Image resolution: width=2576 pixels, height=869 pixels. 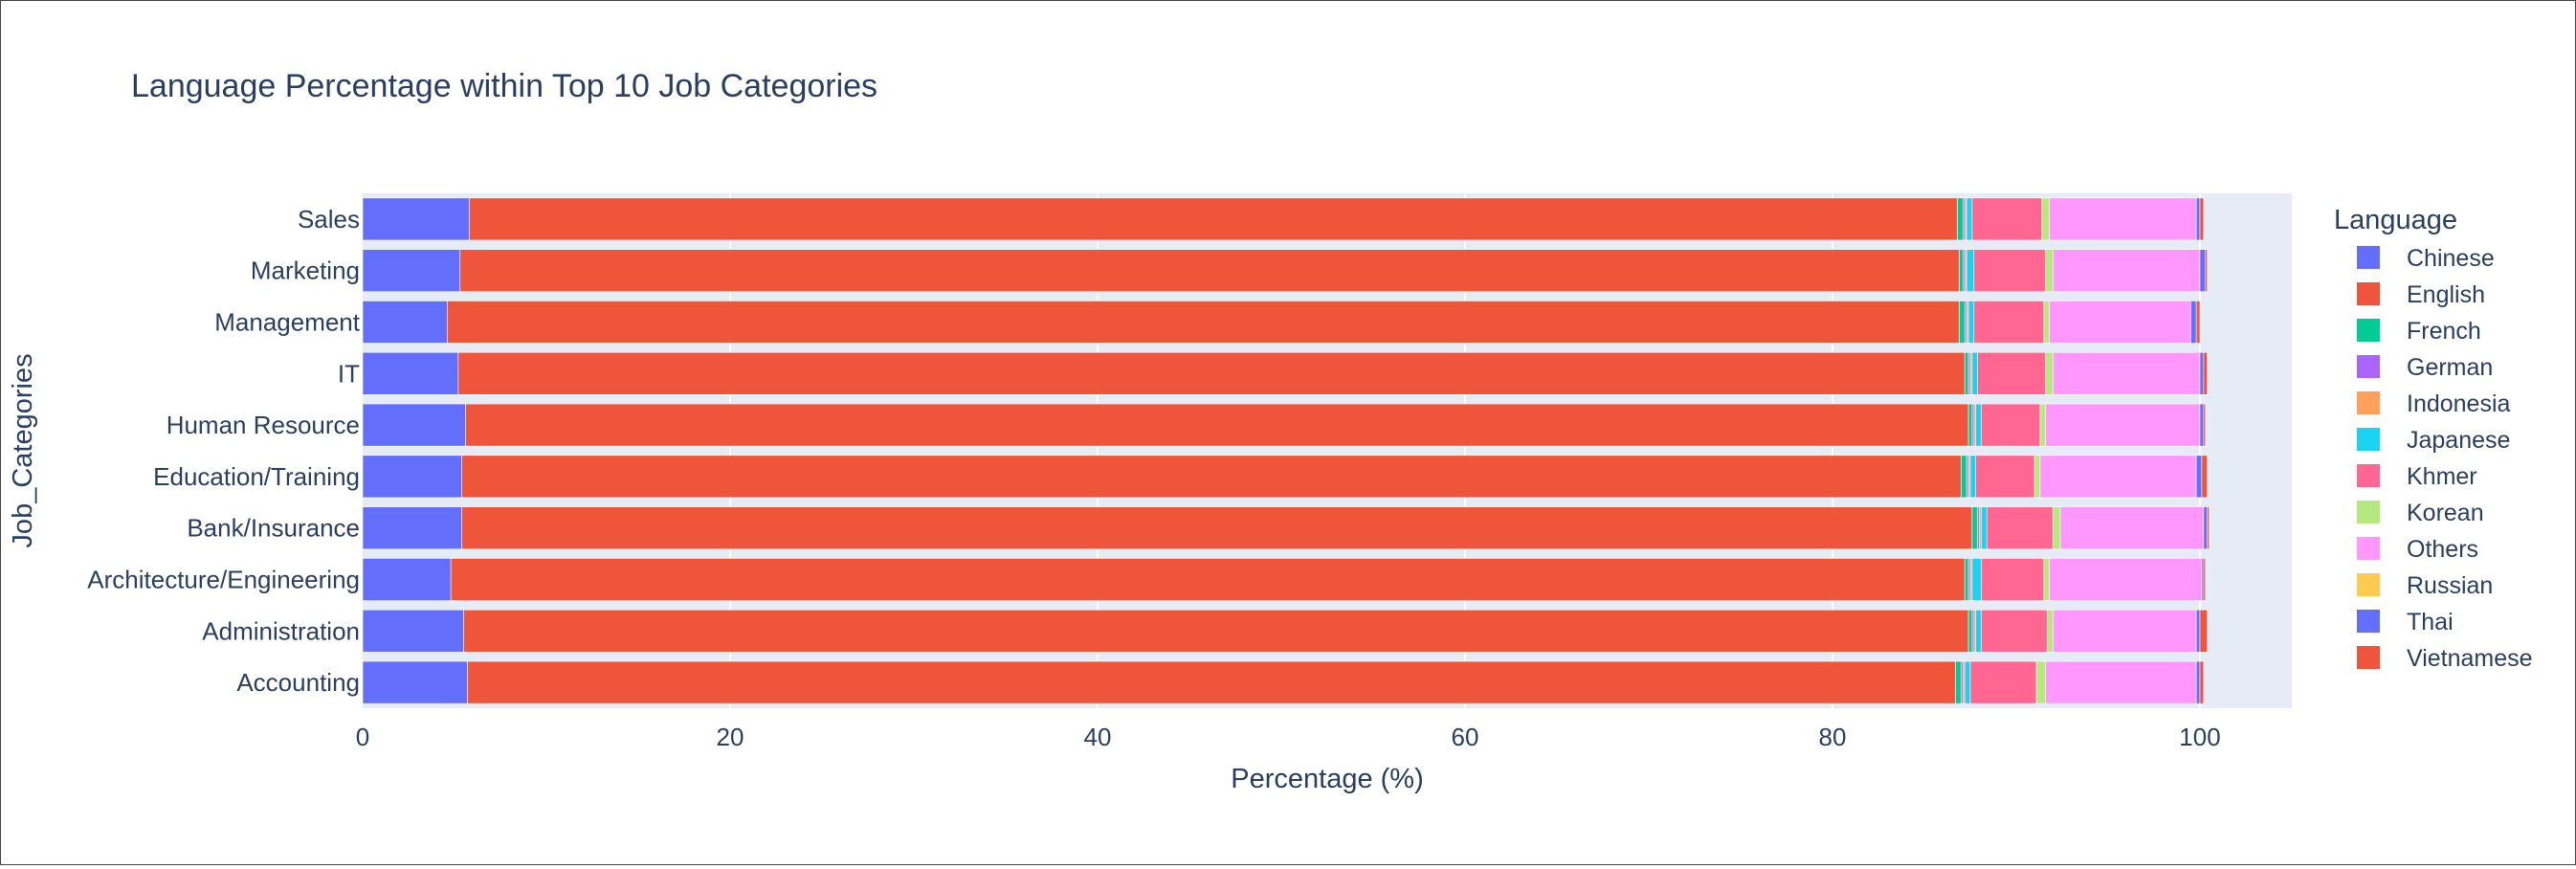 I want to click on legend-item: Chinese, so click(x=2426, y=259).